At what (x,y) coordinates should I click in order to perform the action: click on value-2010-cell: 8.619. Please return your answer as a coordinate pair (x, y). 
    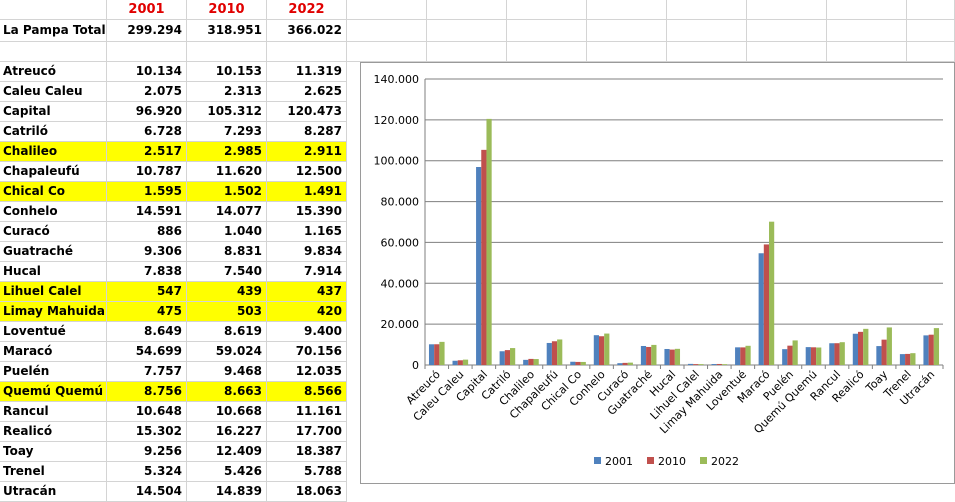
    Looking at the image, I should click on (227, 332).